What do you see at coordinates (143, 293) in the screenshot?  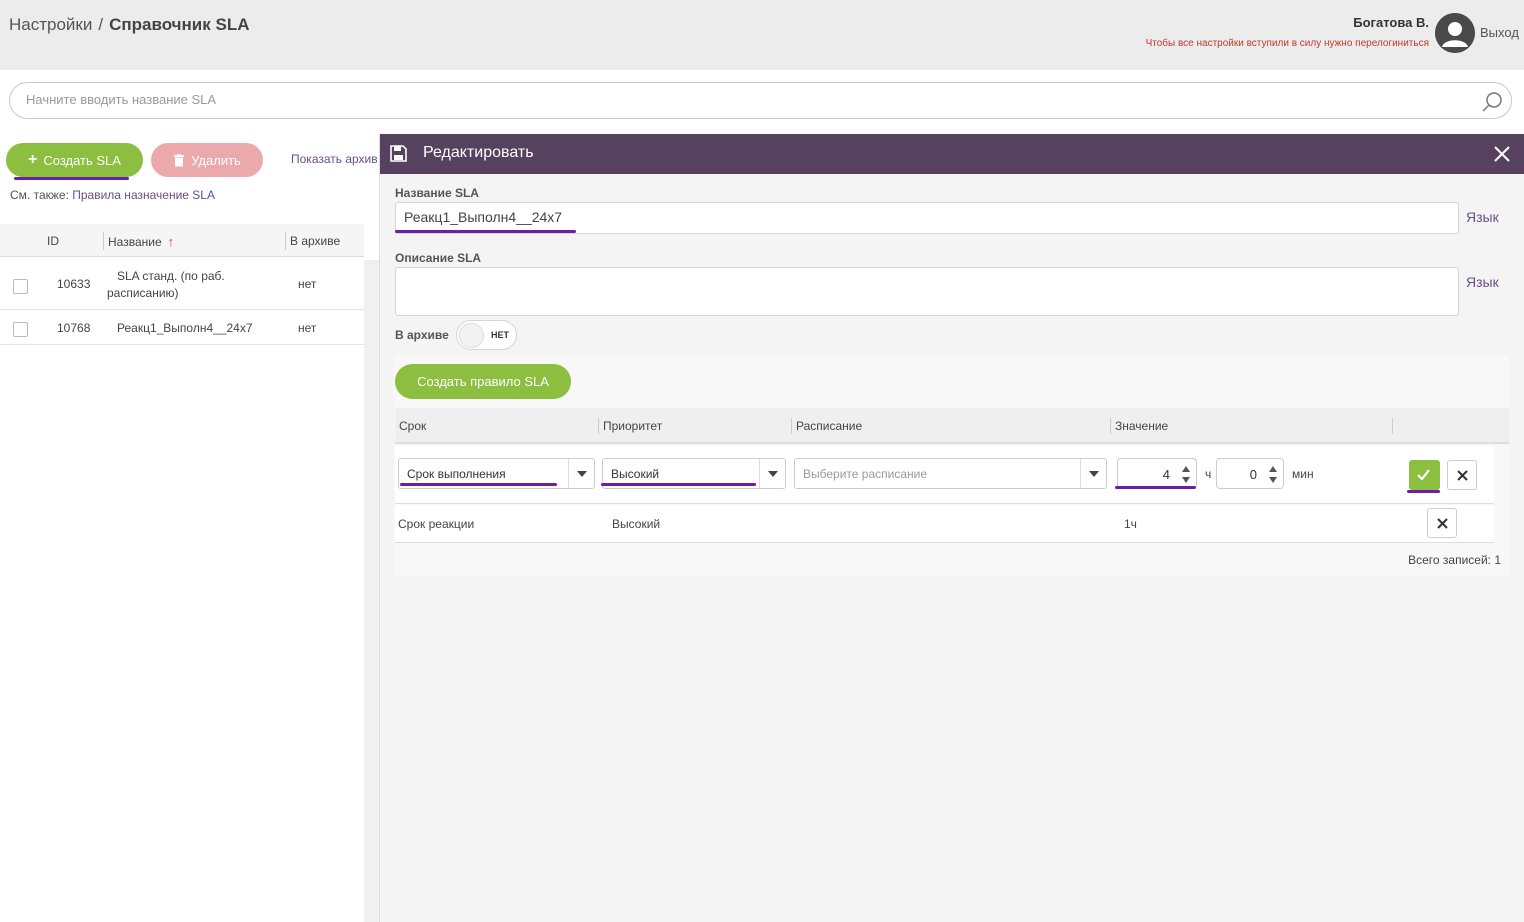 I see `row-name-line2: расписанию)` at bounding box center [143, 293].